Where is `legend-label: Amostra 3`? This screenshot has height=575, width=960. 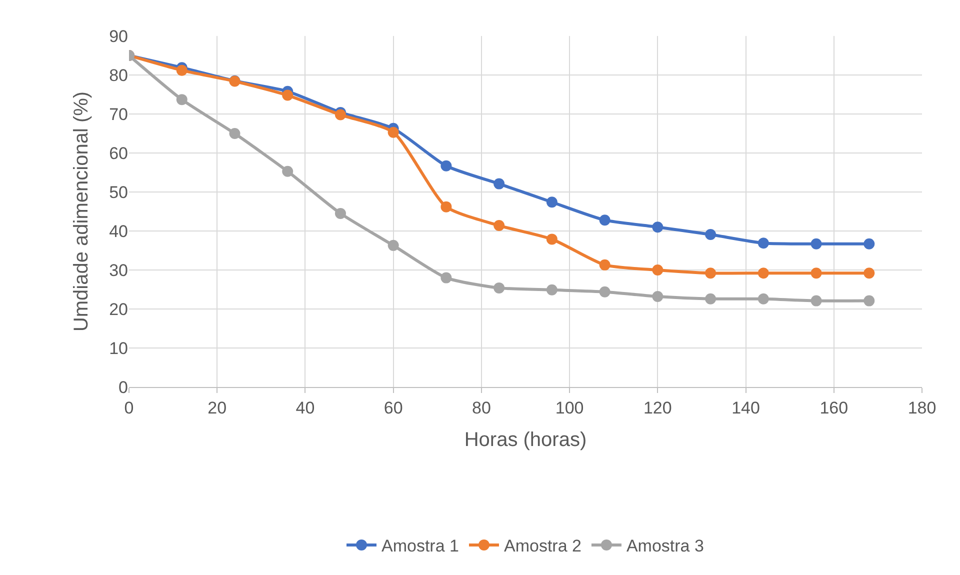
legend-label: Amostra 3 is located at coordinates (665, 546).